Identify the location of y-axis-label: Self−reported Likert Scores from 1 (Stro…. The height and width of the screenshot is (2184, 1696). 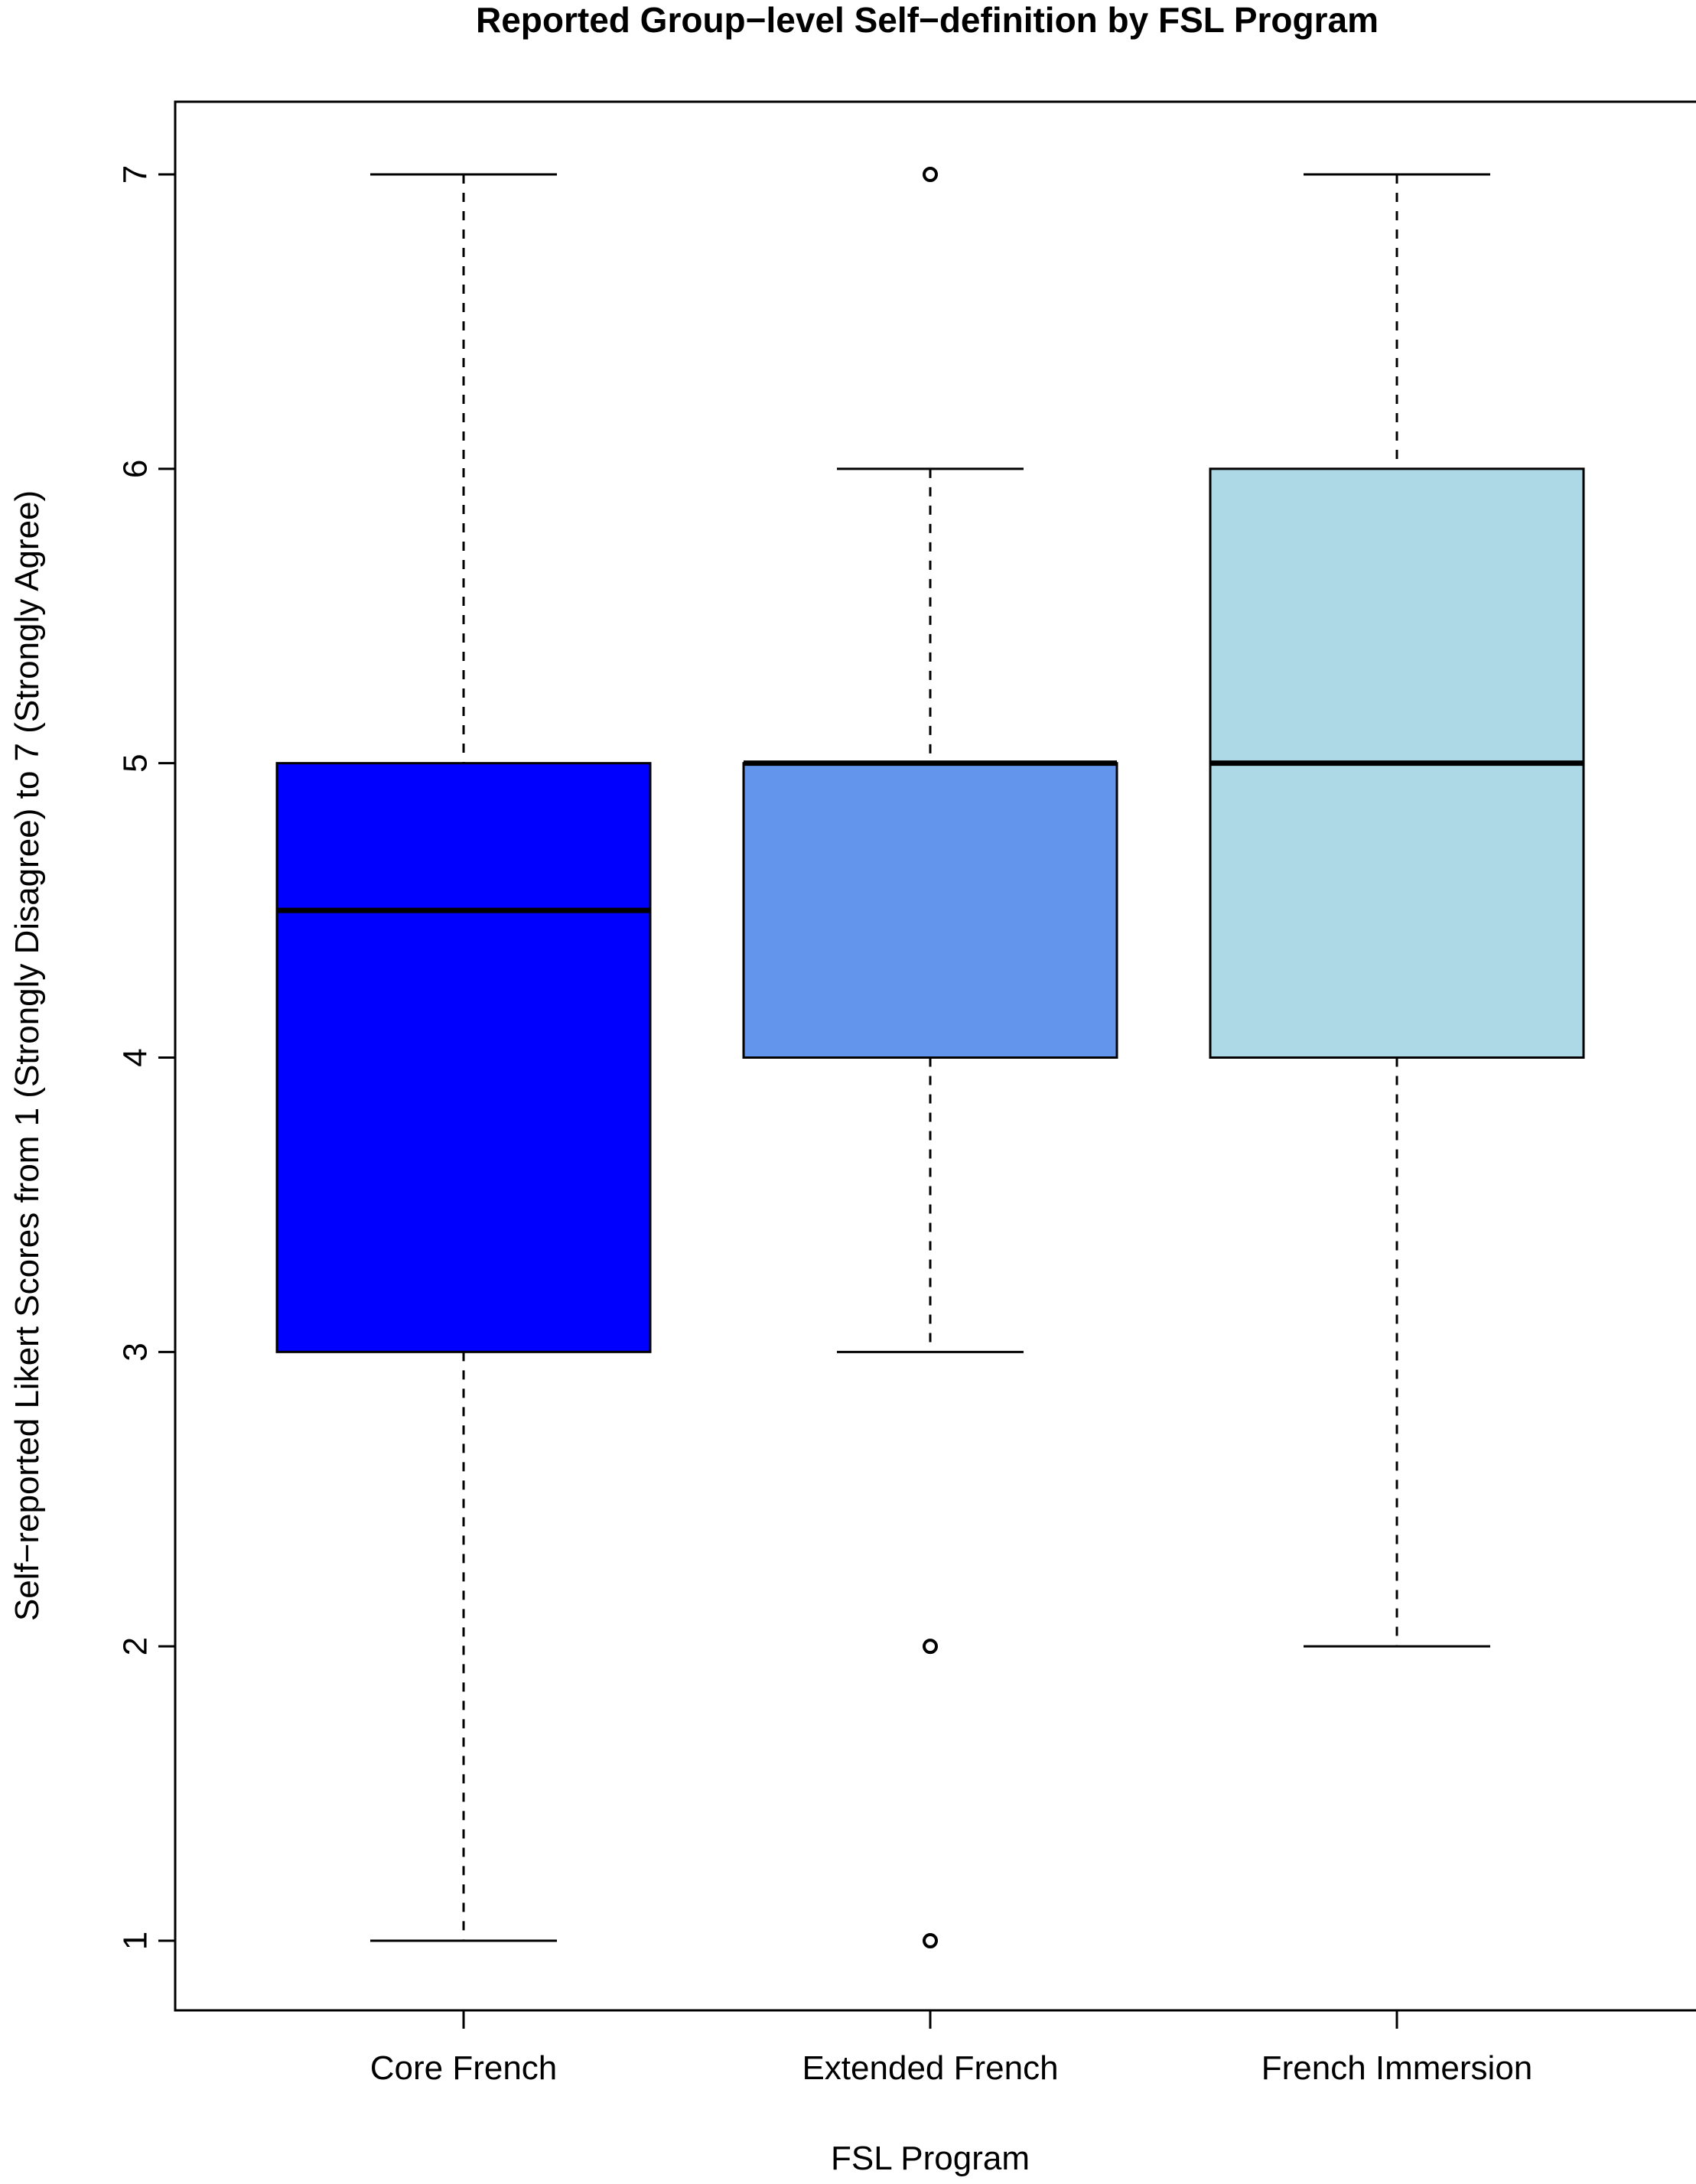
(27, 1055).